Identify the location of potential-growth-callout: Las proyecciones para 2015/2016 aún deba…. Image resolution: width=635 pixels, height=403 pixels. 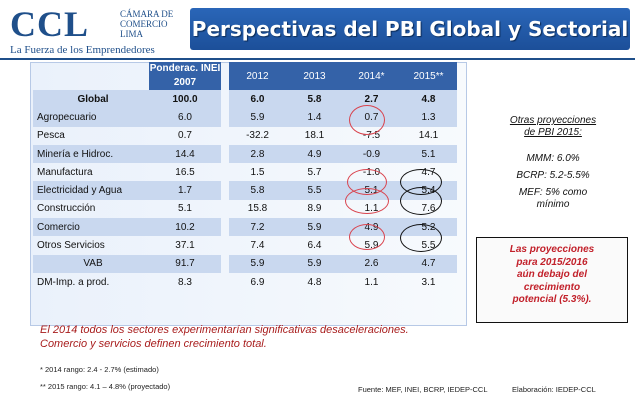
(552, 280).